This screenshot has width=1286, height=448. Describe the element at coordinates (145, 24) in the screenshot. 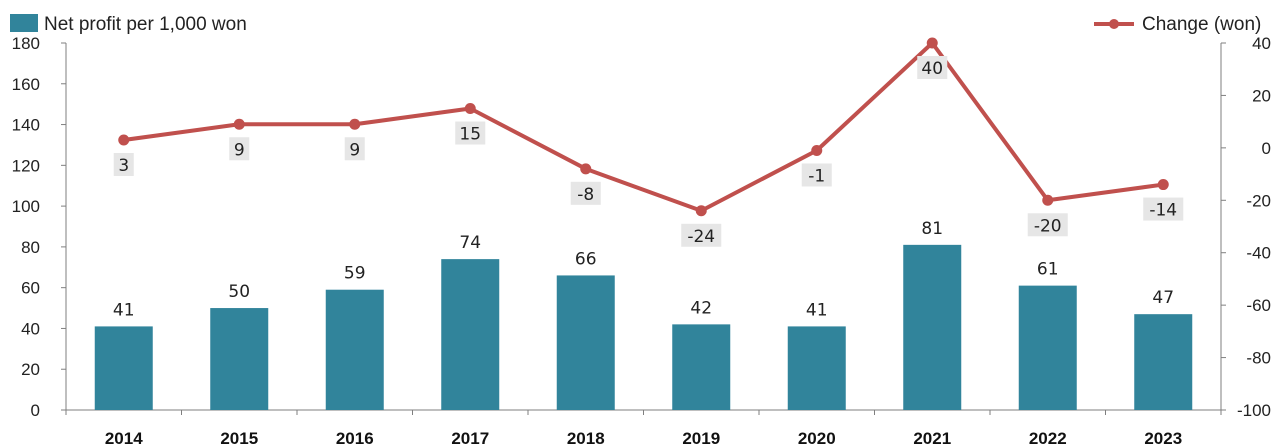

I see `legend-bar-label: Net profit per 1,000 won` at that location.